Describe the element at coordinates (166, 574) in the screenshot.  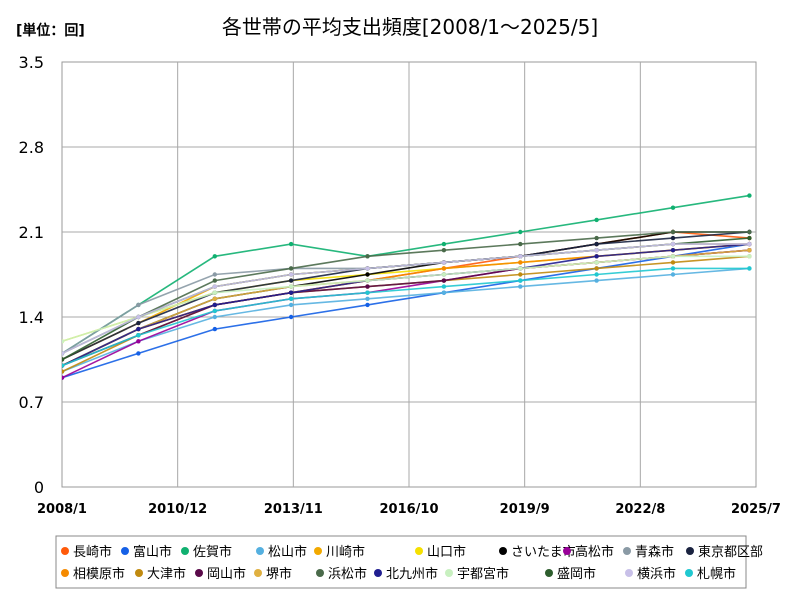
I see `legend-label: 大津市` at that location.